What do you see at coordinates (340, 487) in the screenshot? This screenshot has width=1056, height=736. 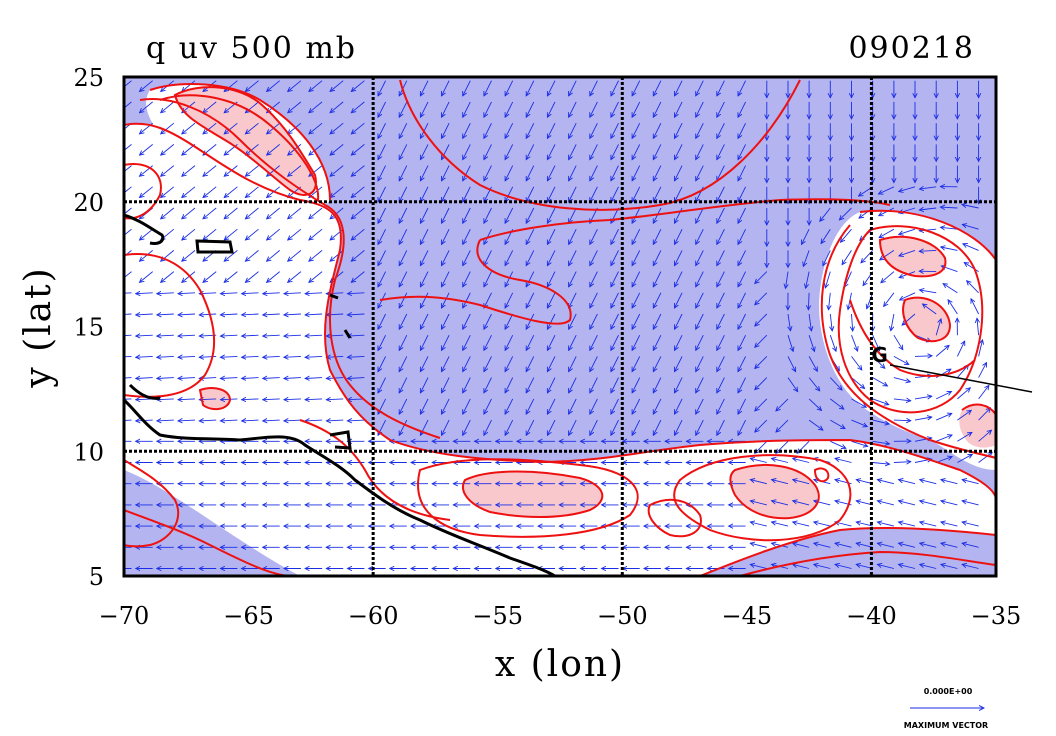 I see `coastline-south-america` at bounding box center [340, 487].